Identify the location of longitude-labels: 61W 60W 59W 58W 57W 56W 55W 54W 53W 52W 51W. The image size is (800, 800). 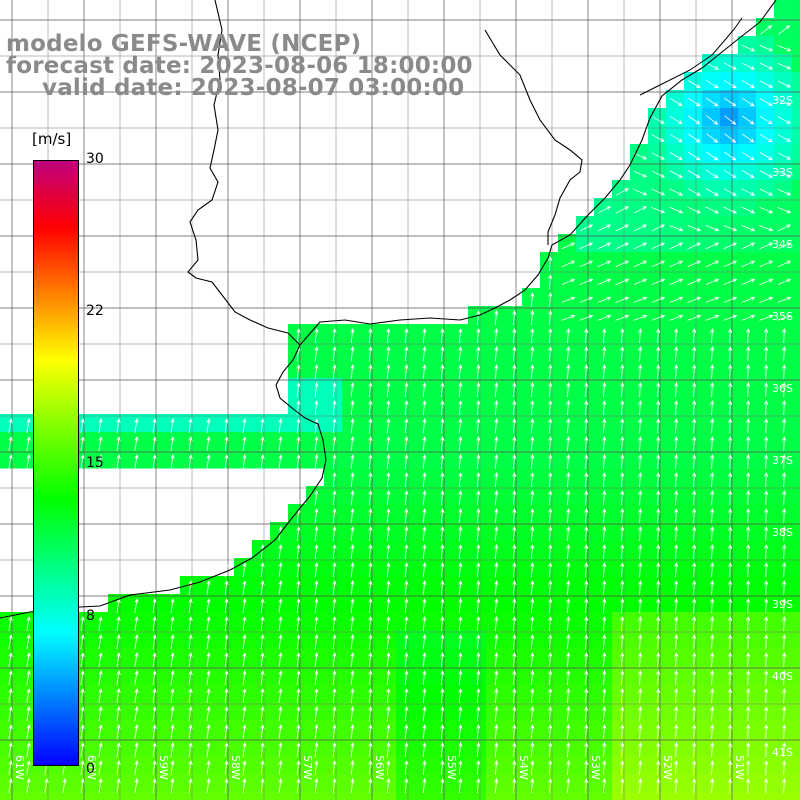
(379, 767).